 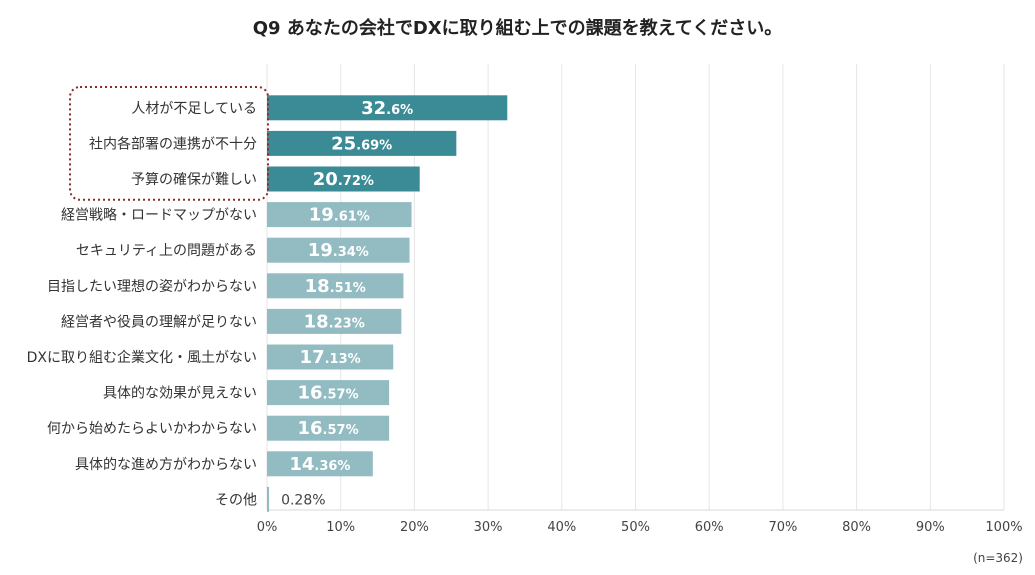 I want to click on value-label: 20.72%, so click(x=343, y=179).